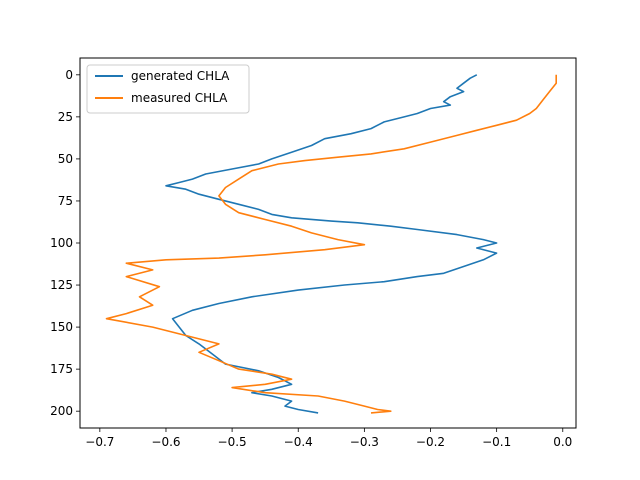 This screenshot has width=640, height=480. I want to click on y-tick-label: 200, so click(61, 411).